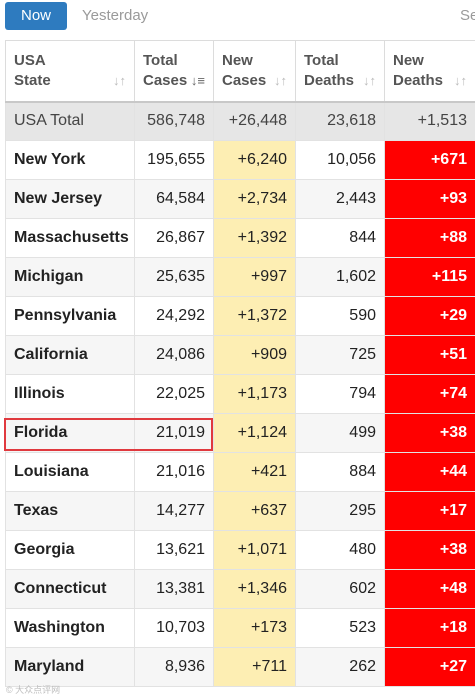 Image resolution: width=475 pixels, height=700 pixels. What do you see at coordinates (254, 472) in the screenshot?
I see `new-cases: +421` at bounding box center [254, 472].